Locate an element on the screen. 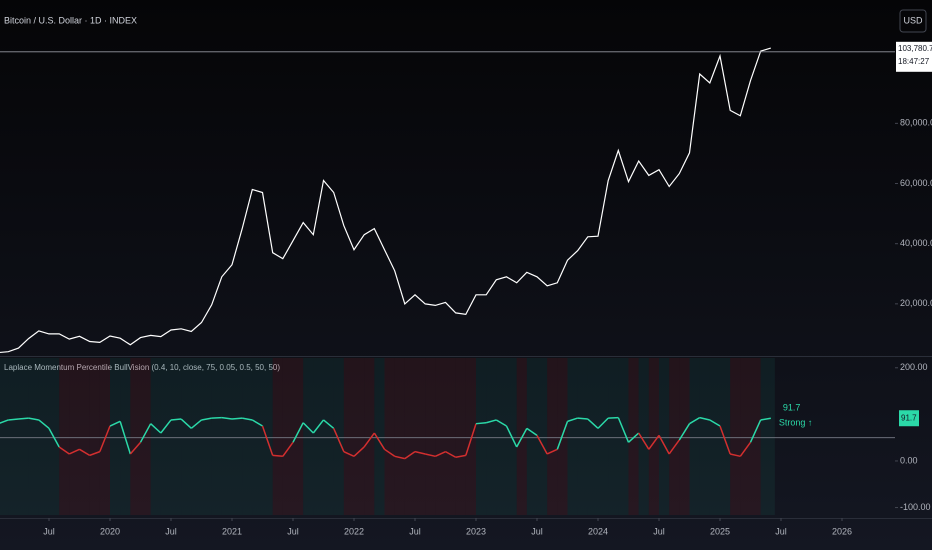 The height and width of the screenshot is (550, 932). y-tick-label: 0.00 is located at coordinates (909, 460).